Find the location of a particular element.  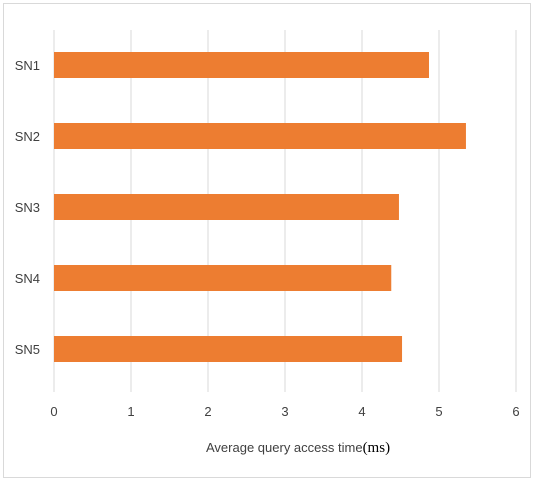

bar-sn5 is located at coordinates (228, 349).